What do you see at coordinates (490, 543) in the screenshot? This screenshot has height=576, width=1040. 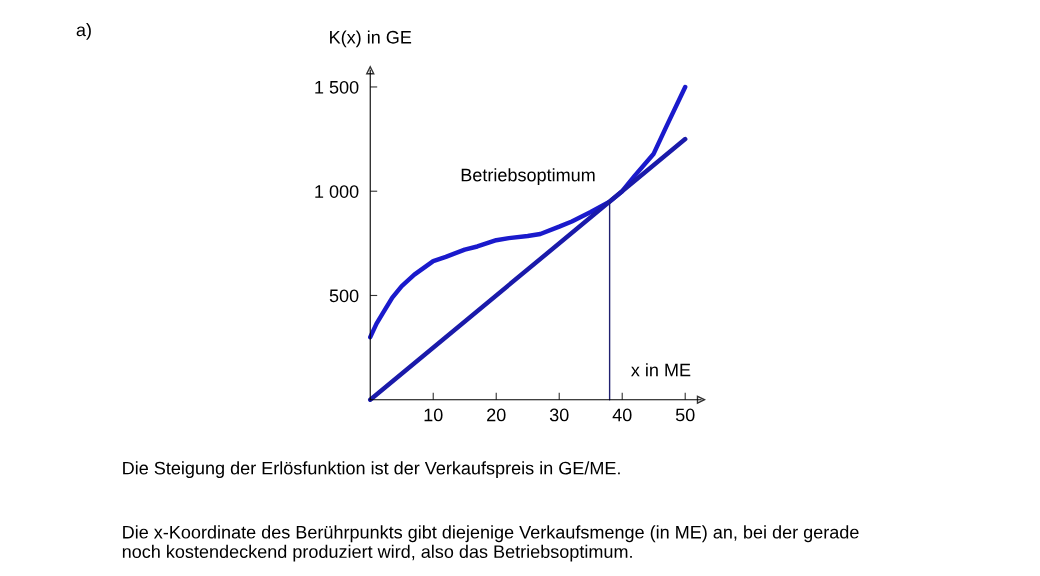 I see `text: Die x-Koordinate des Berührpunkts gibt diejenige Verkaufsmenge (in ME) an, bei der gerade noch kostendeckend produziert wird, also das Betriebsoptimum.` at bounding box center [490, 543].